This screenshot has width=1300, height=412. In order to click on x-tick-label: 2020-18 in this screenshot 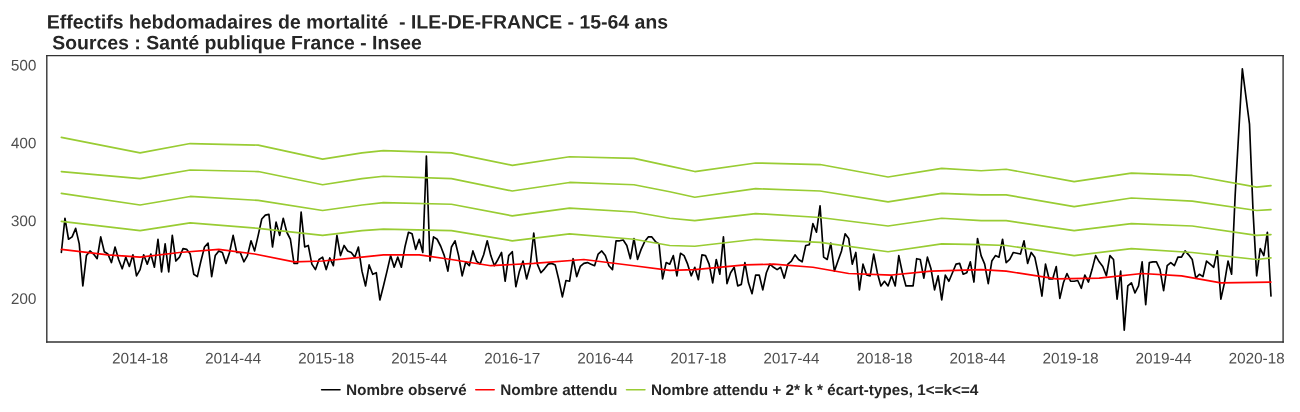, I will do `click(1257, 358)`.